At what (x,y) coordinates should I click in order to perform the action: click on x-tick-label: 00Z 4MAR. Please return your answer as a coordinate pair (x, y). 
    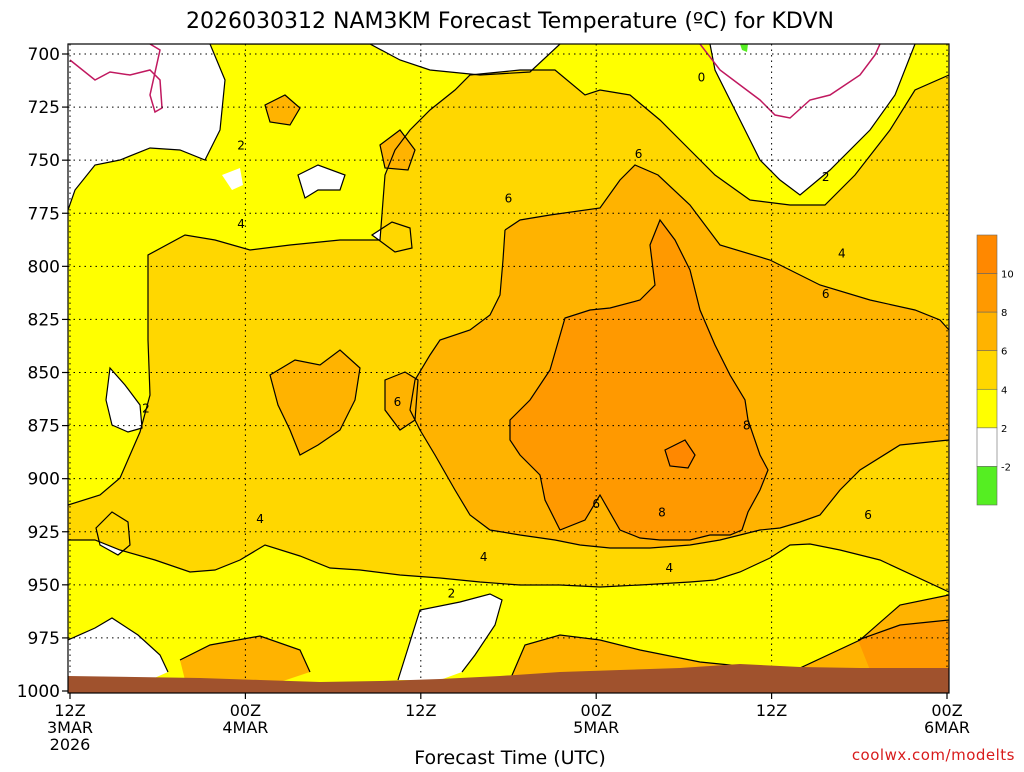
    Looking at the image, I should click on (245, 719).